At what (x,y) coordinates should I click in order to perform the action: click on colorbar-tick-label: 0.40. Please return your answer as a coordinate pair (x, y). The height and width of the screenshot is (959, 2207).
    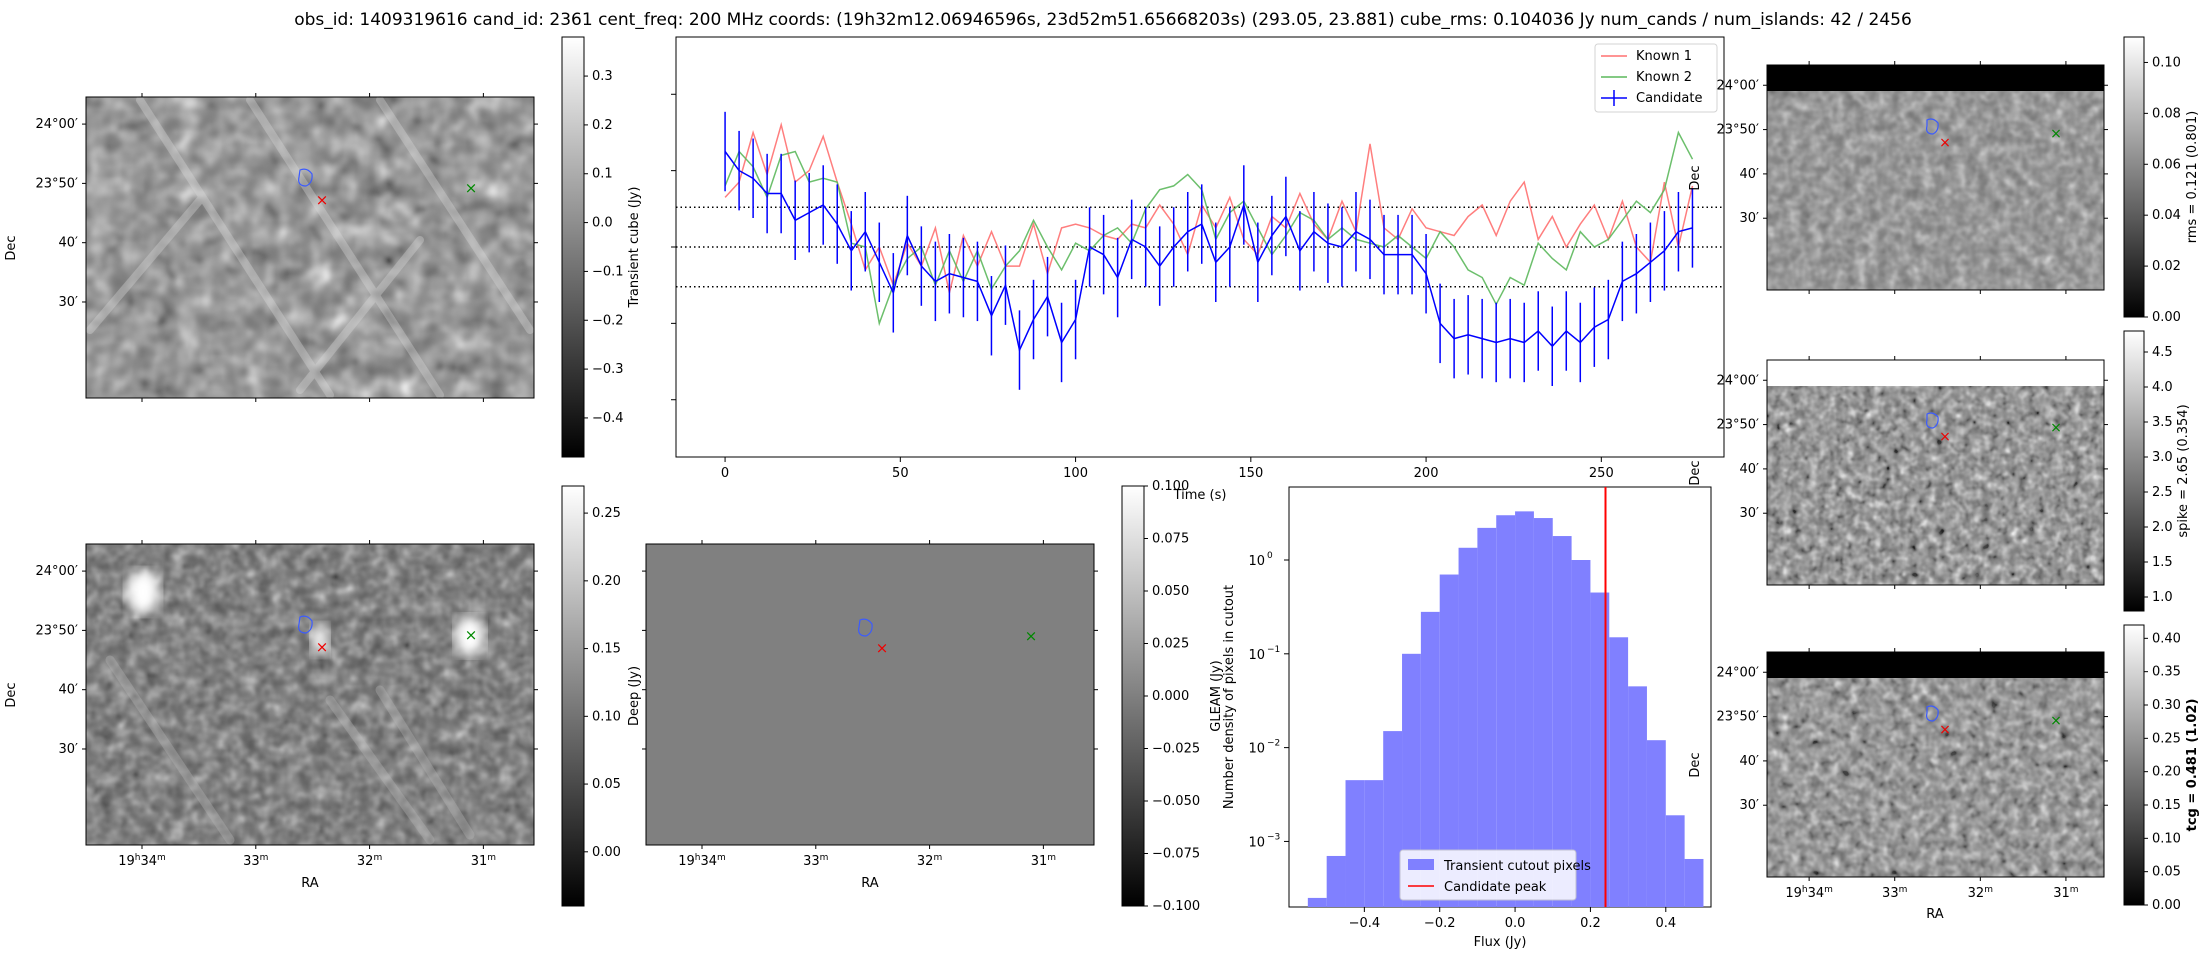
    Looking at the image, I should click on (2166, 638).